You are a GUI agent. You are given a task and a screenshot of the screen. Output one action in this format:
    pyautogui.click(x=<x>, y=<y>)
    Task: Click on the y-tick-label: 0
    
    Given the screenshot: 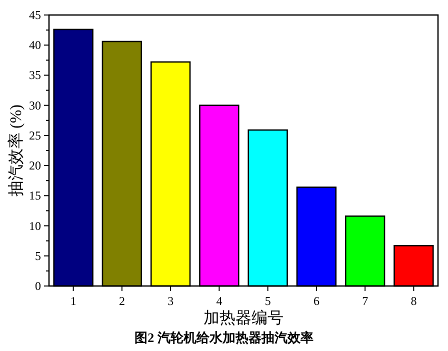 What is the action you would take?
    pyautogui.click(x=38, y=286)
    